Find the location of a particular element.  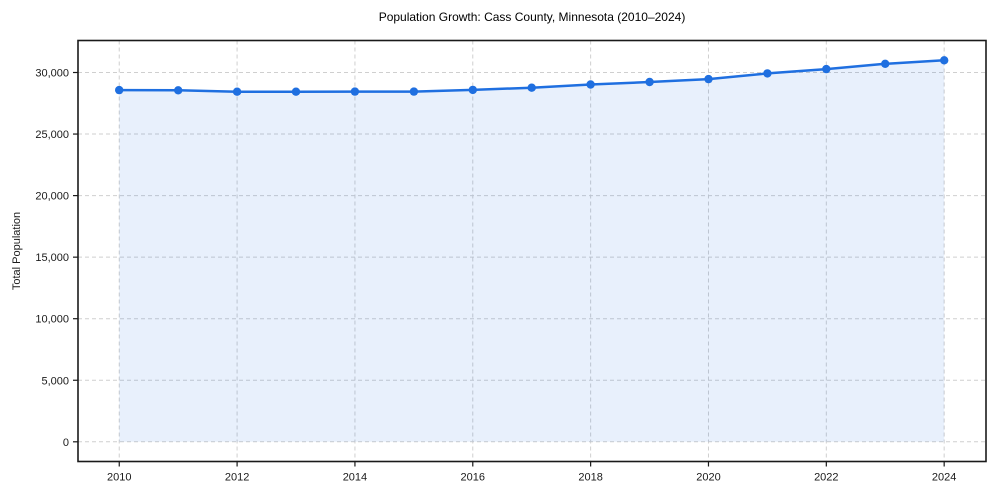

x-tick-label: 2014 is located at coordinates (355, 478).